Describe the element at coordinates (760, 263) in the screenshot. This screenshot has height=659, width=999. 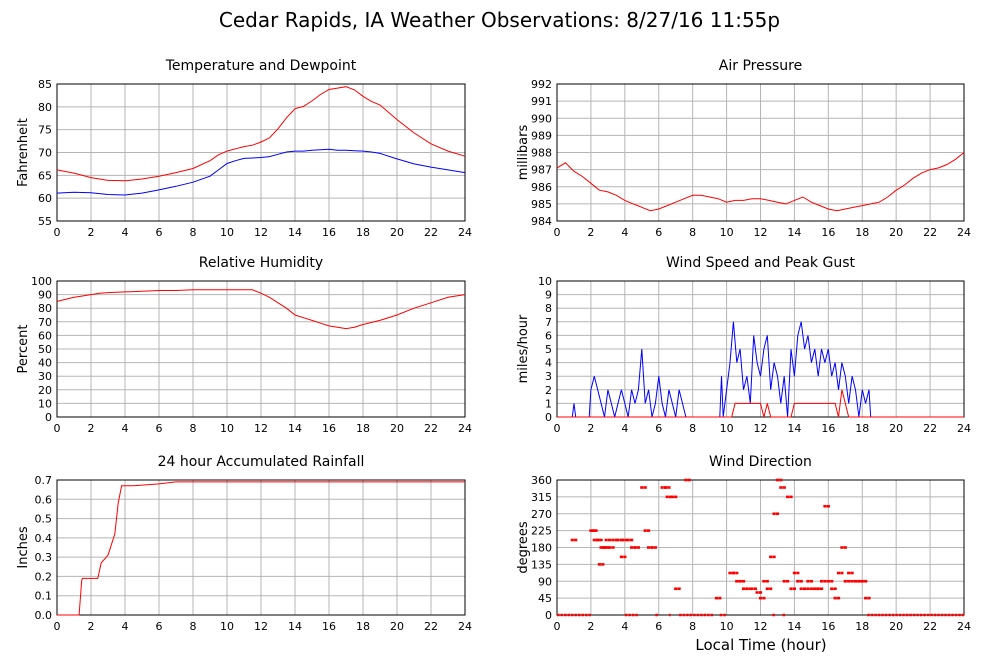
I see `chart-title: Wind Speed and Peak Gust` at that location.